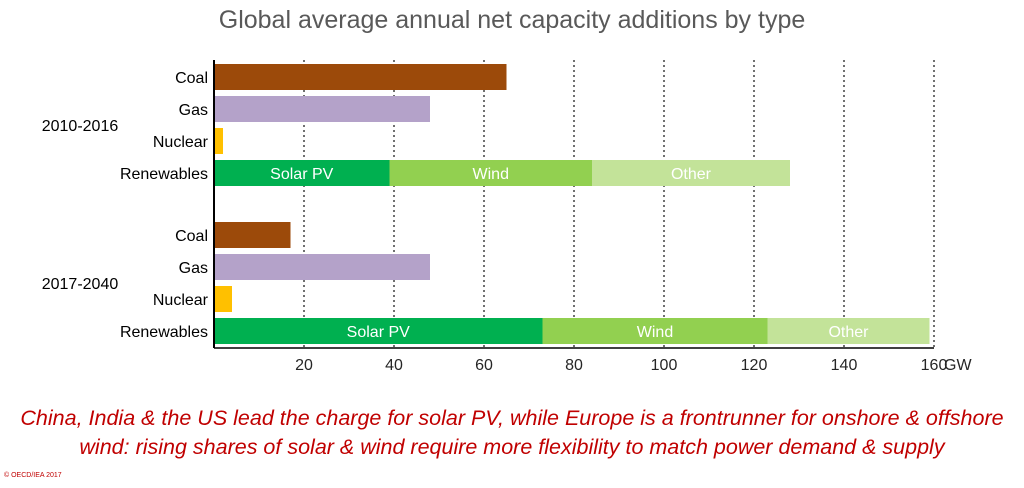 The height and width of the screenshot is (488, 1024). I want to click on copyright: © OECD/IEA 2017, so click(33, 475).